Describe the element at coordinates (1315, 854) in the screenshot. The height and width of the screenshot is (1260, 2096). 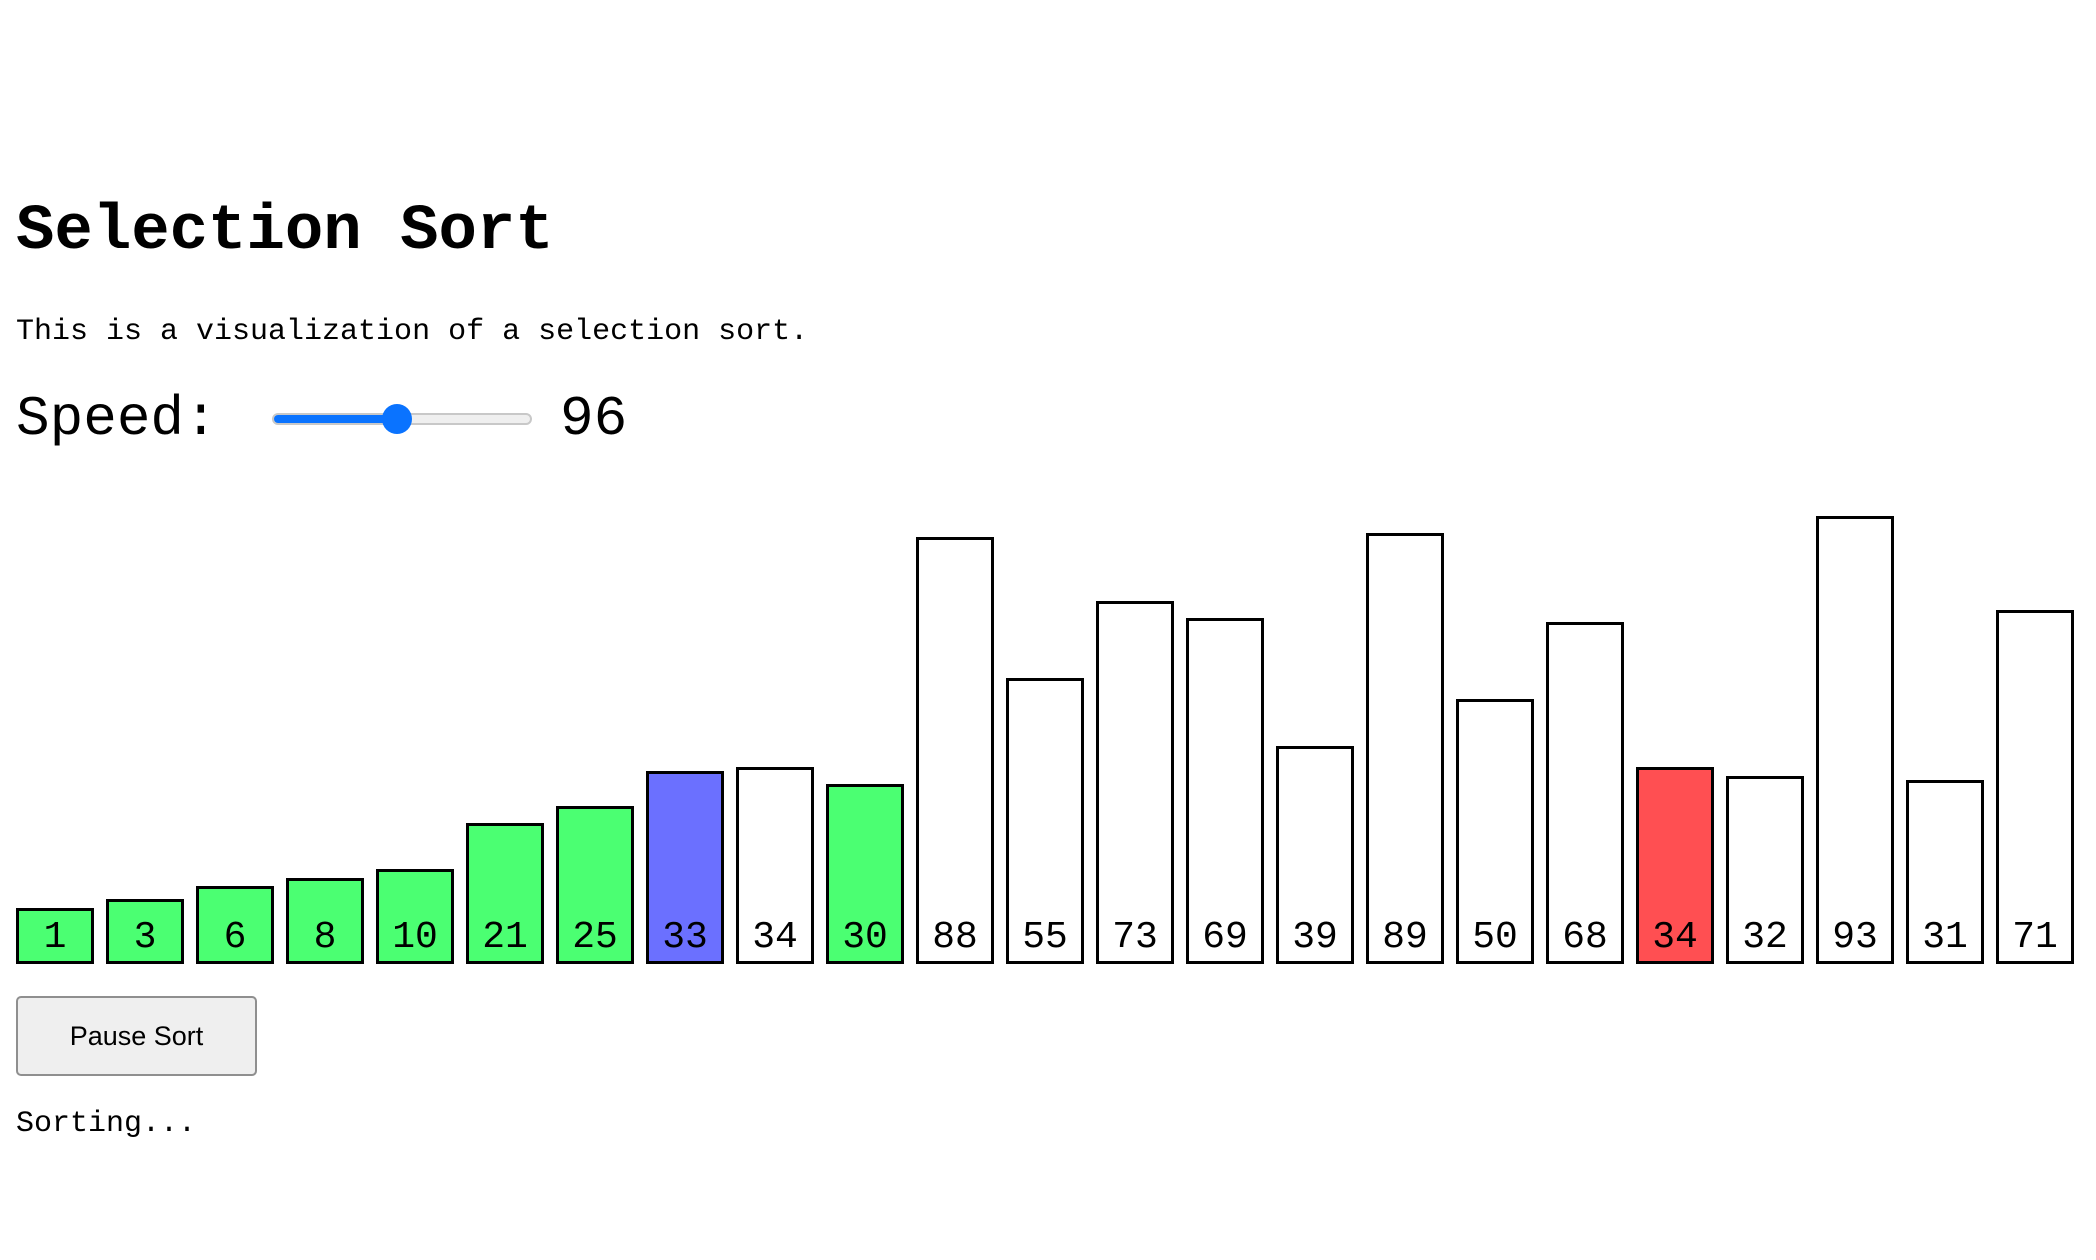
I see `bar: 39` at that location.